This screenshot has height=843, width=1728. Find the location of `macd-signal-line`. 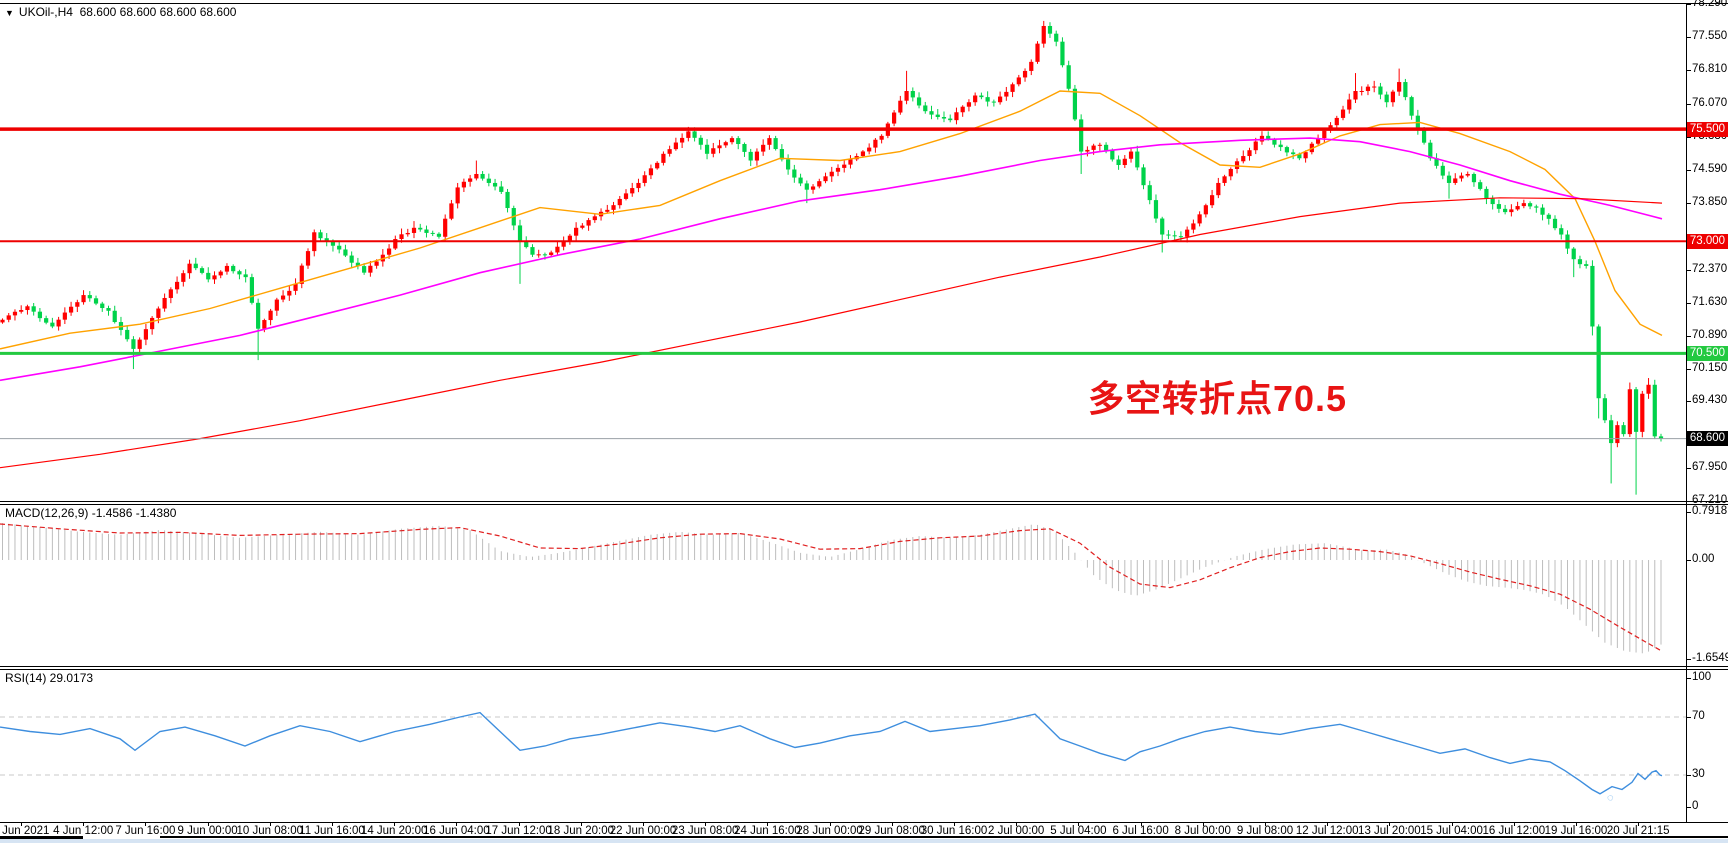

macd-signal-line is located at coordinates (831, 587).